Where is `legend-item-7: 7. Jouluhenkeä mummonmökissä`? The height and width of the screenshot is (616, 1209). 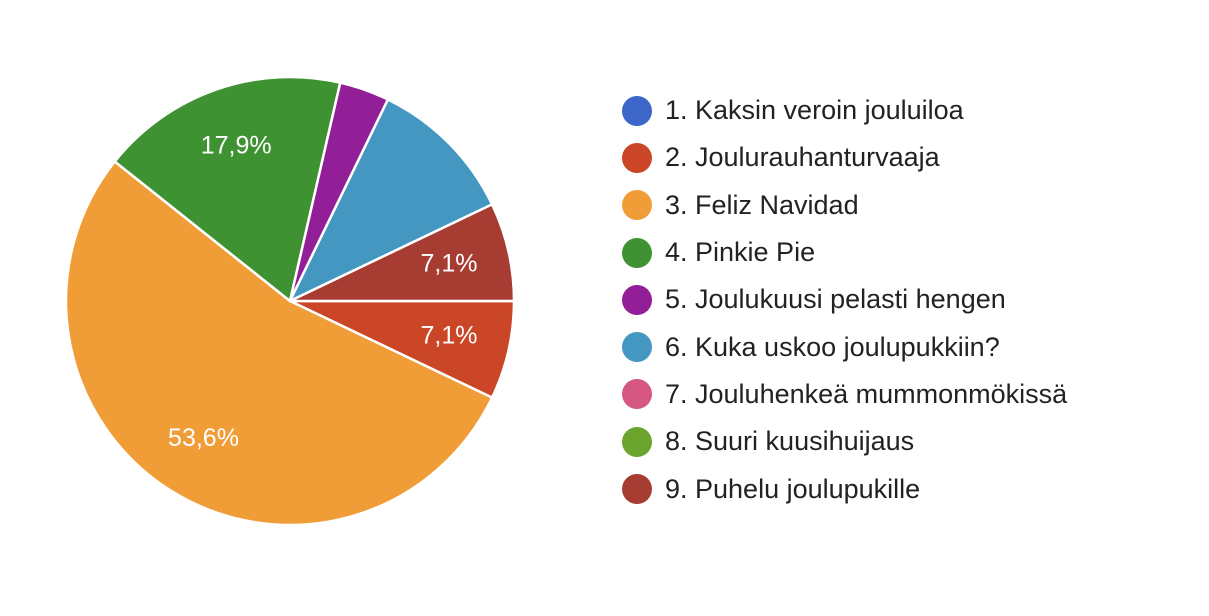
legend-item-7: 7. Jouluhenkeä mummonmökissä is located at coordinates (844, 394).